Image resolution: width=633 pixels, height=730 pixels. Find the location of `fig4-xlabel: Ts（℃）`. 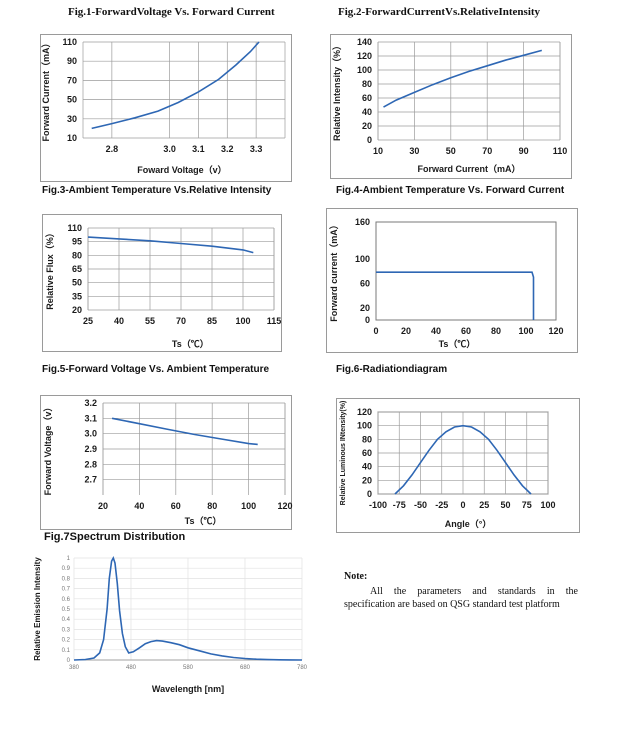

fig4-xlabel: Ts（℃） is located at coordinates (457, 344).